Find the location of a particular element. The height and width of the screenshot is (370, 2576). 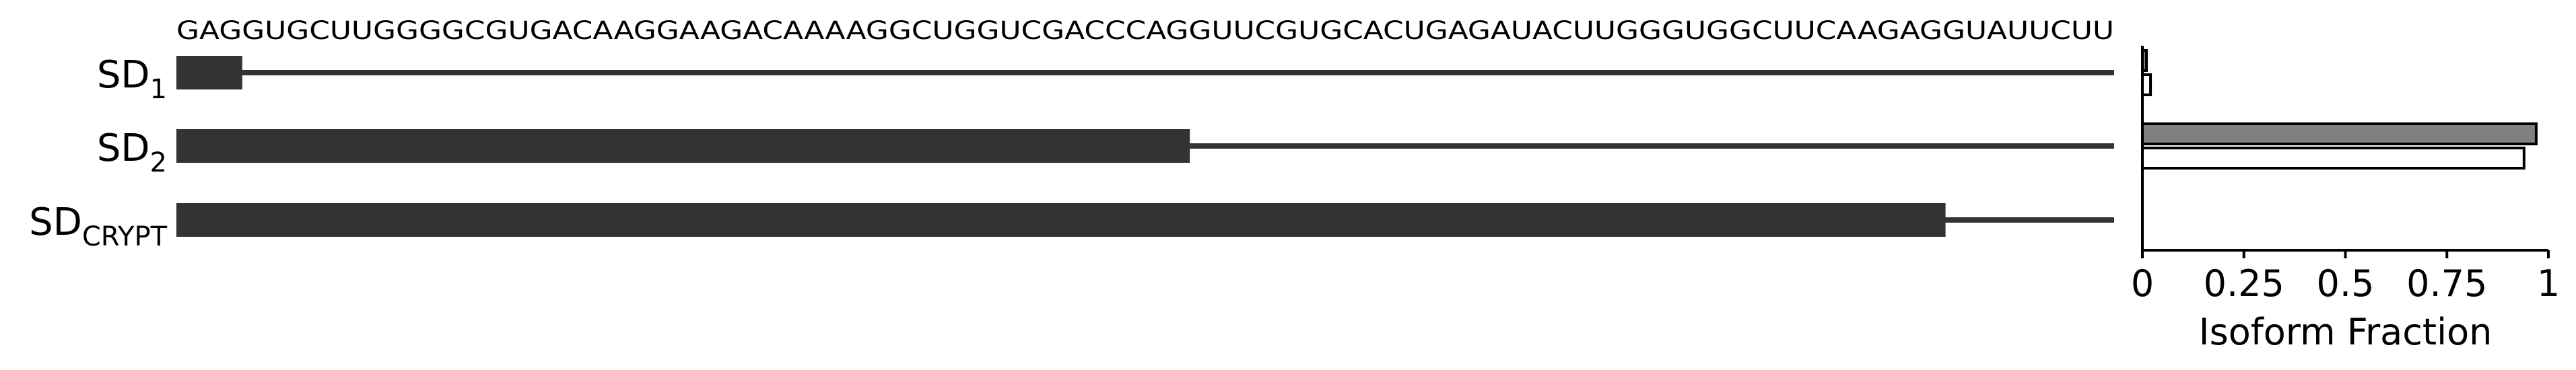

isoform-label-subscript: CRYPT is located at coordinates (125, 236).